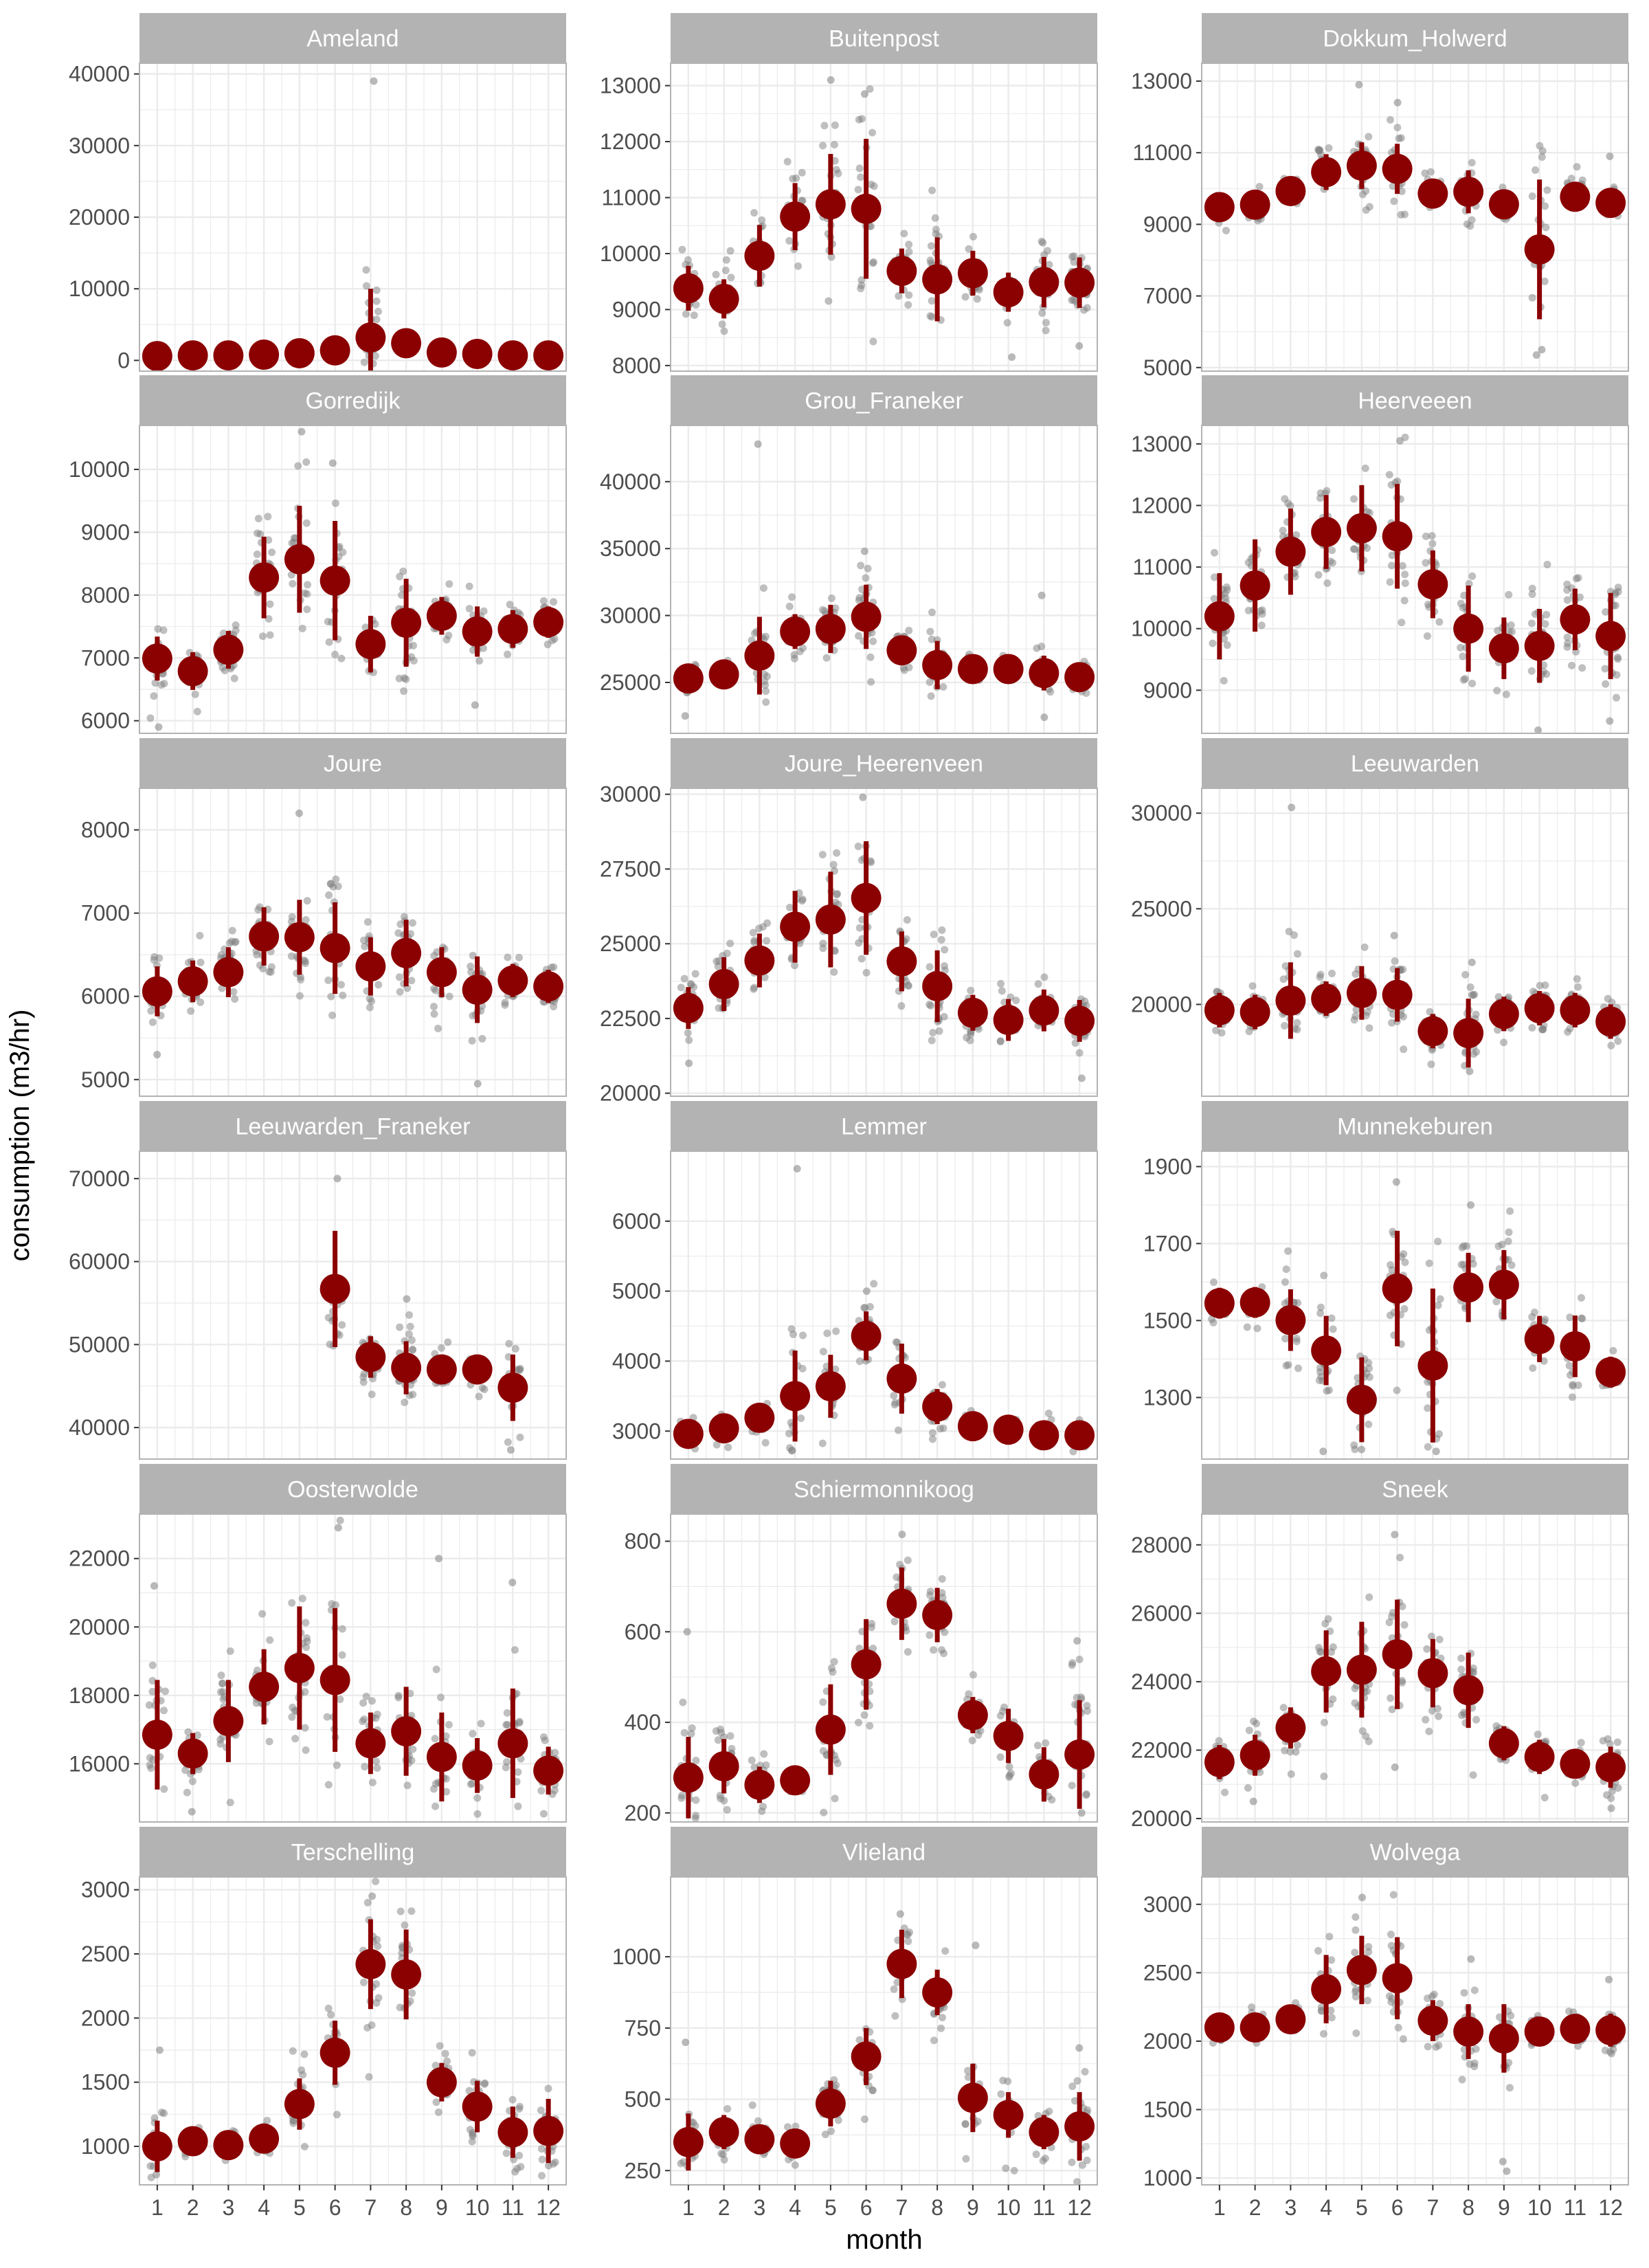 This screenshot has width=1649, height=2268. Describe the element at coordinates (1161, 81) in the screenshot. I see `y-tick-label: 13000` at that location.